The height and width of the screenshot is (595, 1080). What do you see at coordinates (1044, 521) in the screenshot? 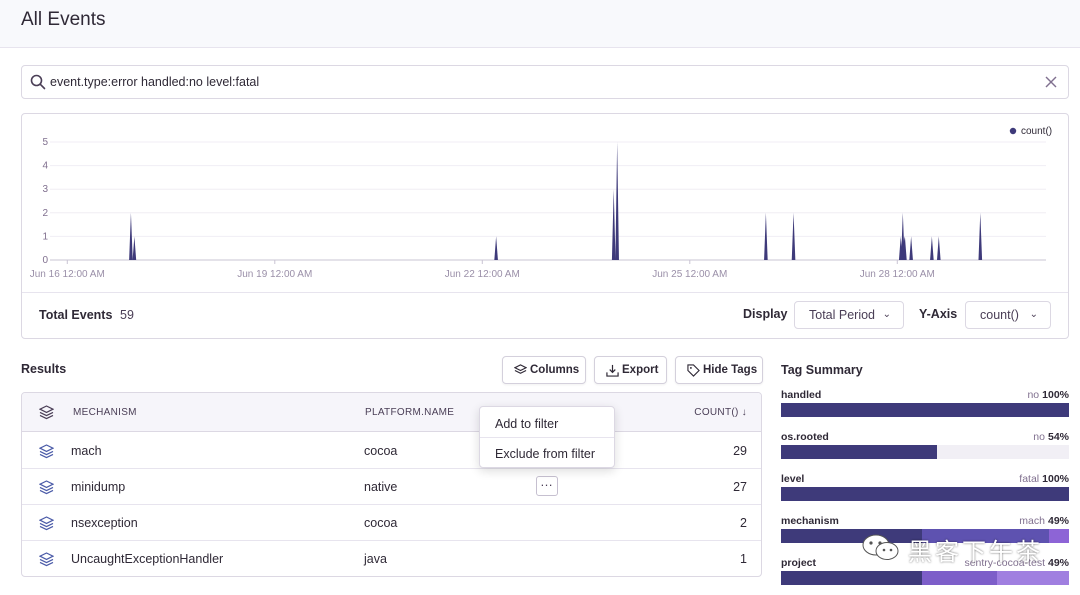
I see `tag-value: mach 49%` at bounding box center [1044, 521].